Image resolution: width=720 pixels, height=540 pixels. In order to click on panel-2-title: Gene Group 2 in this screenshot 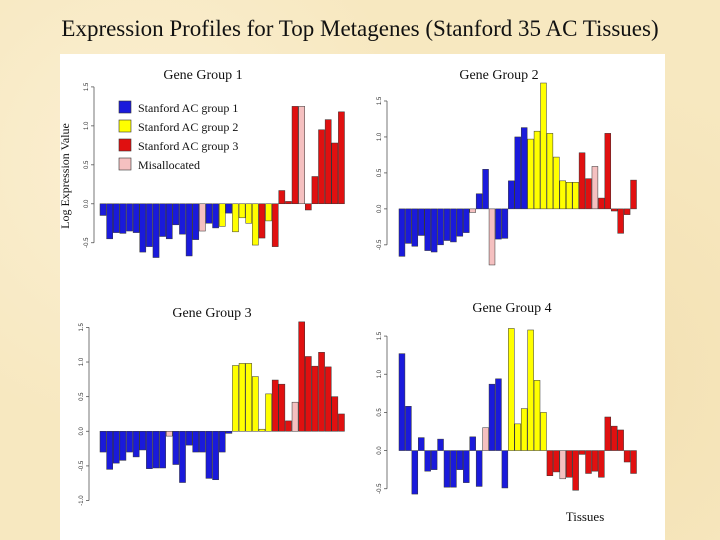, I will do `click(498, 75)`.